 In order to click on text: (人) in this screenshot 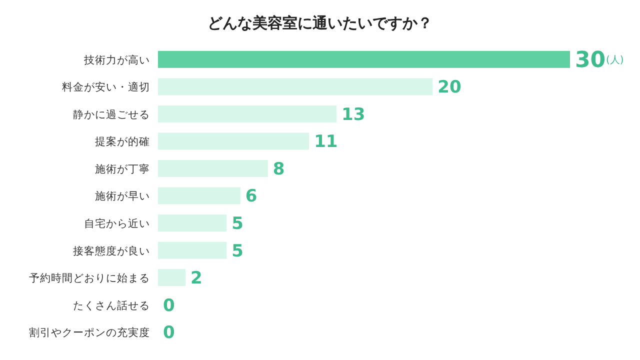, I will do `click(615, 60)`.